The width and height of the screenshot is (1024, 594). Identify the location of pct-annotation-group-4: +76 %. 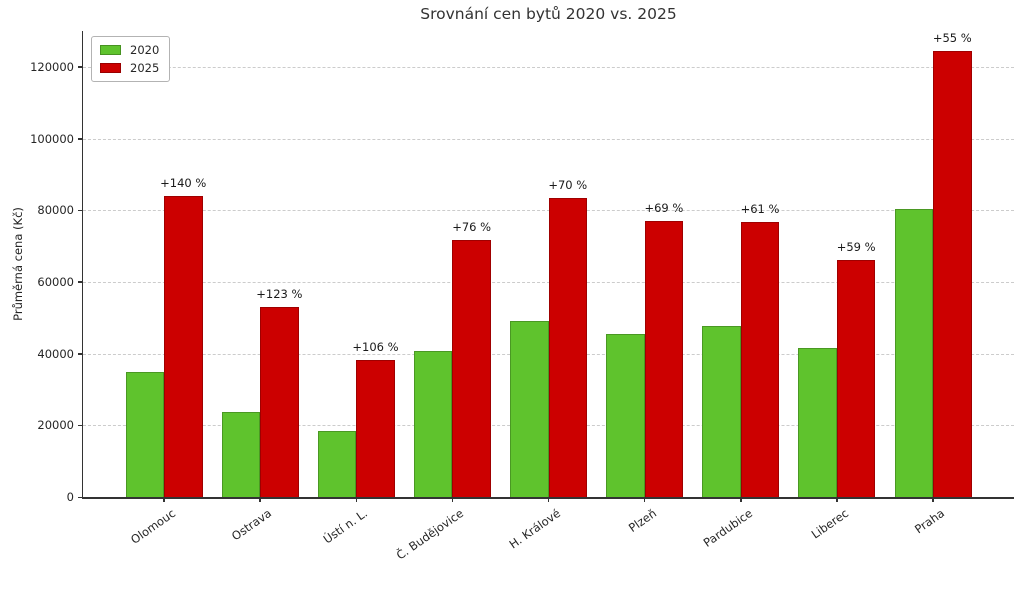
(472, 226).